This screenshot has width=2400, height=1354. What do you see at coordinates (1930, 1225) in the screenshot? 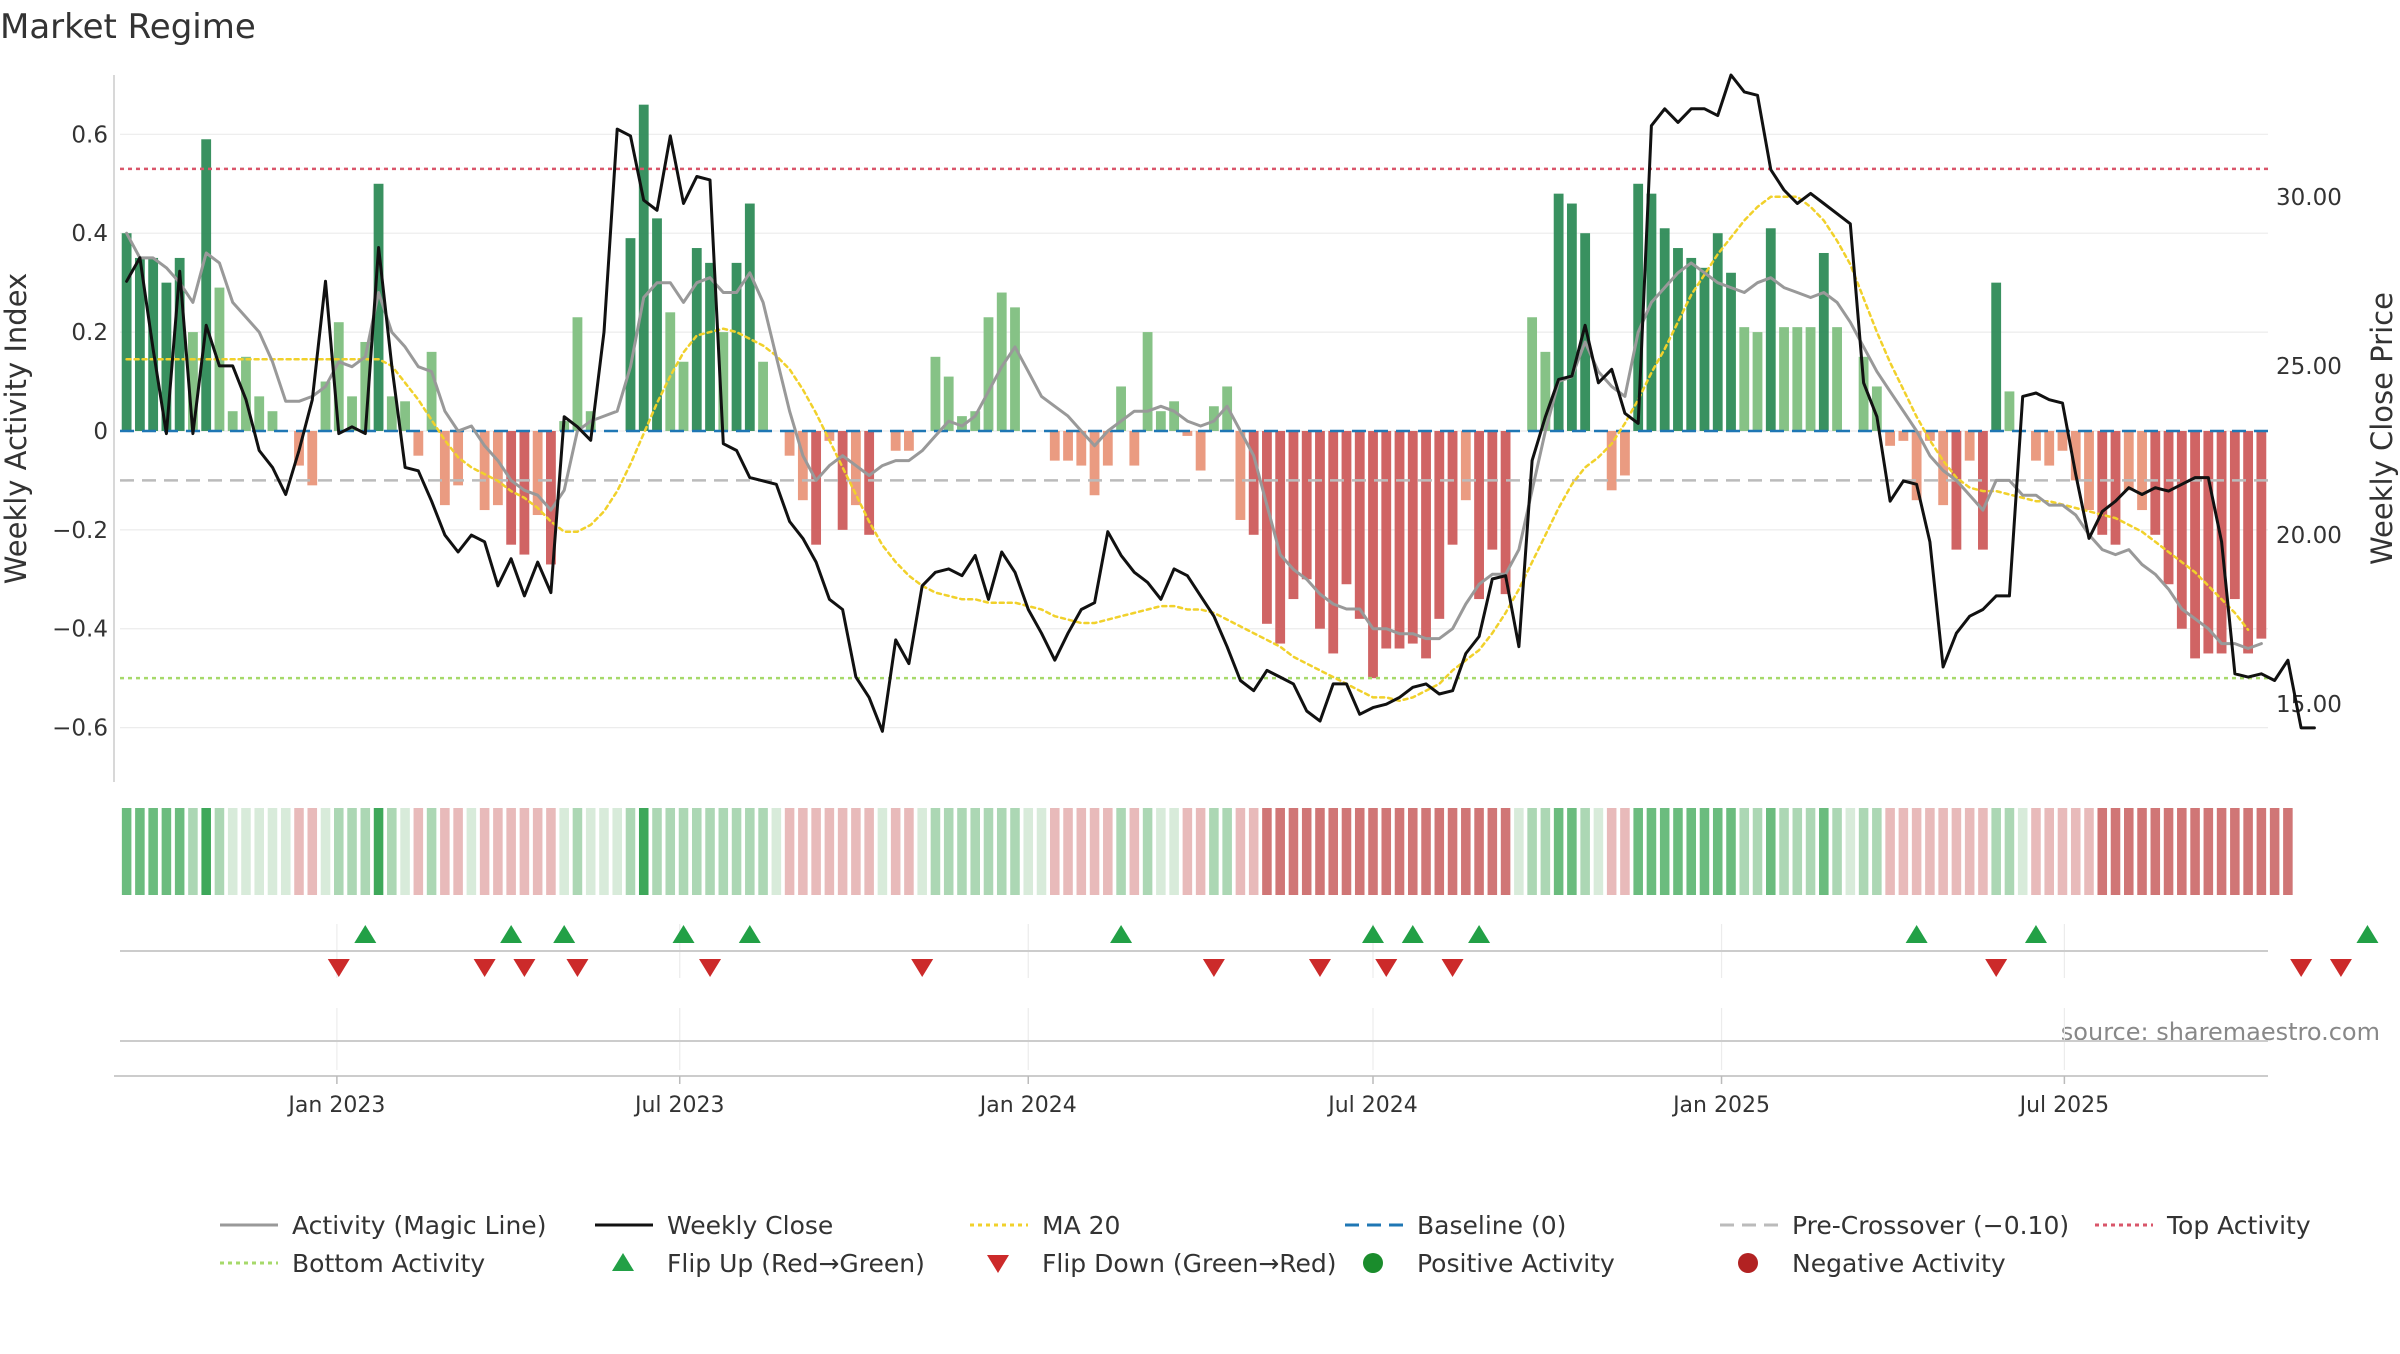
I see `legend-label: Pre-Crossover (−0.10)` at bounding box center [1930, 1225].